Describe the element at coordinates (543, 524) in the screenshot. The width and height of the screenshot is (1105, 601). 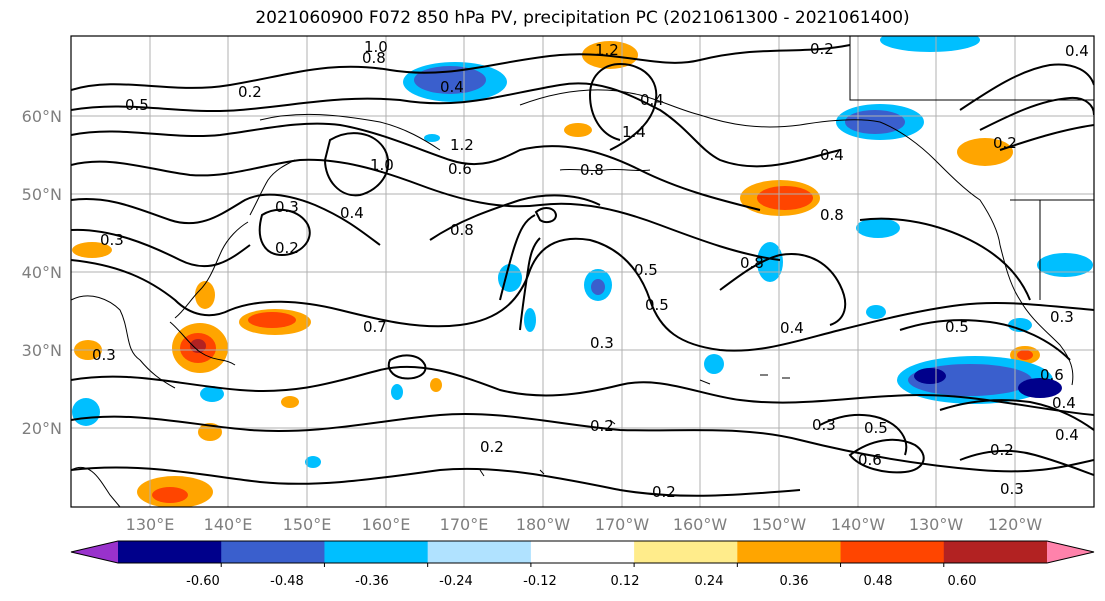
I see `lon-label: 180°W` at that location.